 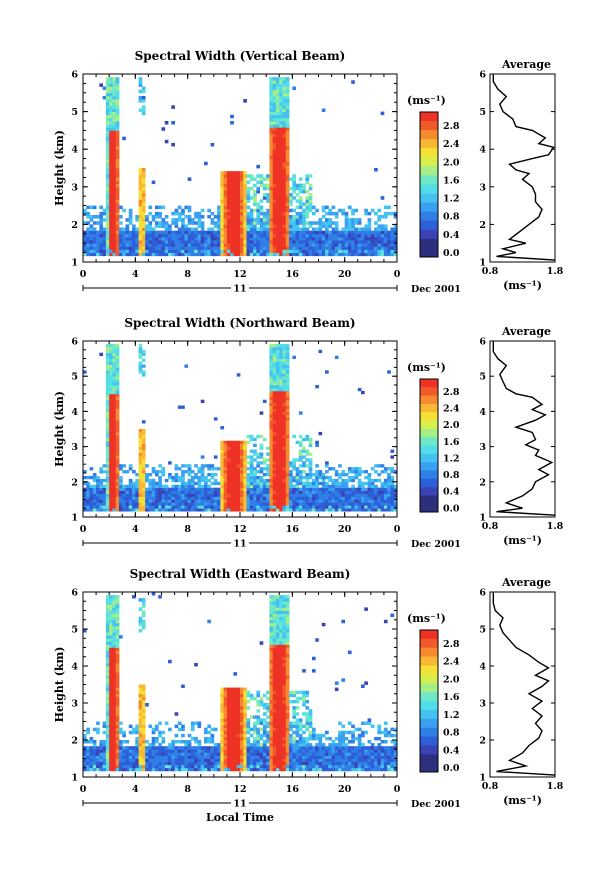 I want to click on colorbar-title: (ms⁻¹), so click(x=426, y=100).